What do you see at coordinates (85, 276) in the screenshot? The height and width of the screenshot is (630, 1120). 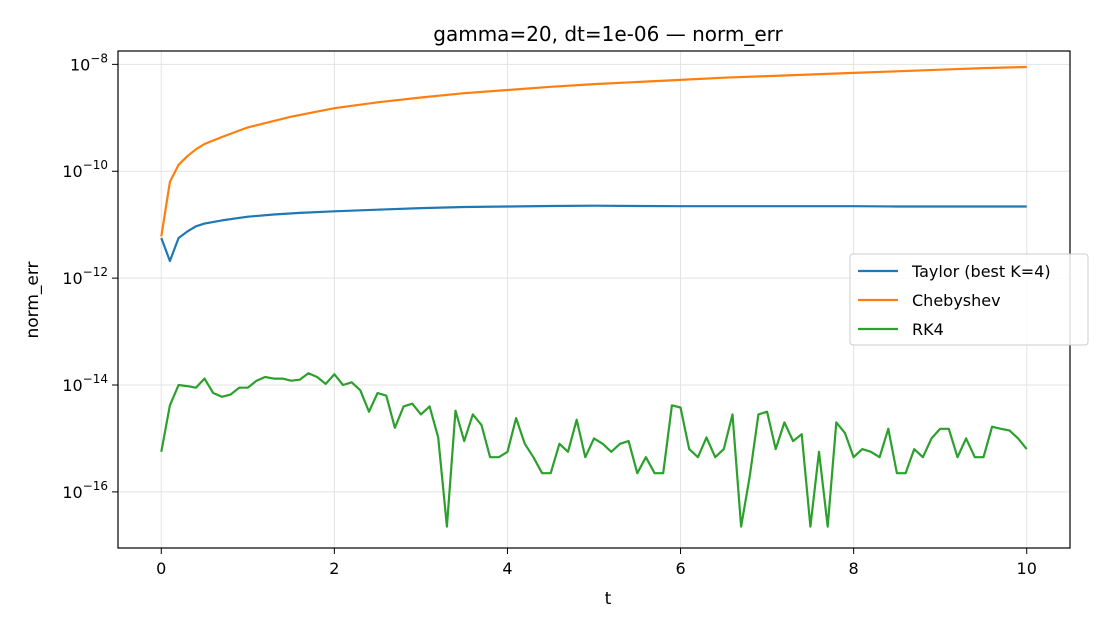 I see `y-tick-label: 10−12` at bounding box center [85, 276].